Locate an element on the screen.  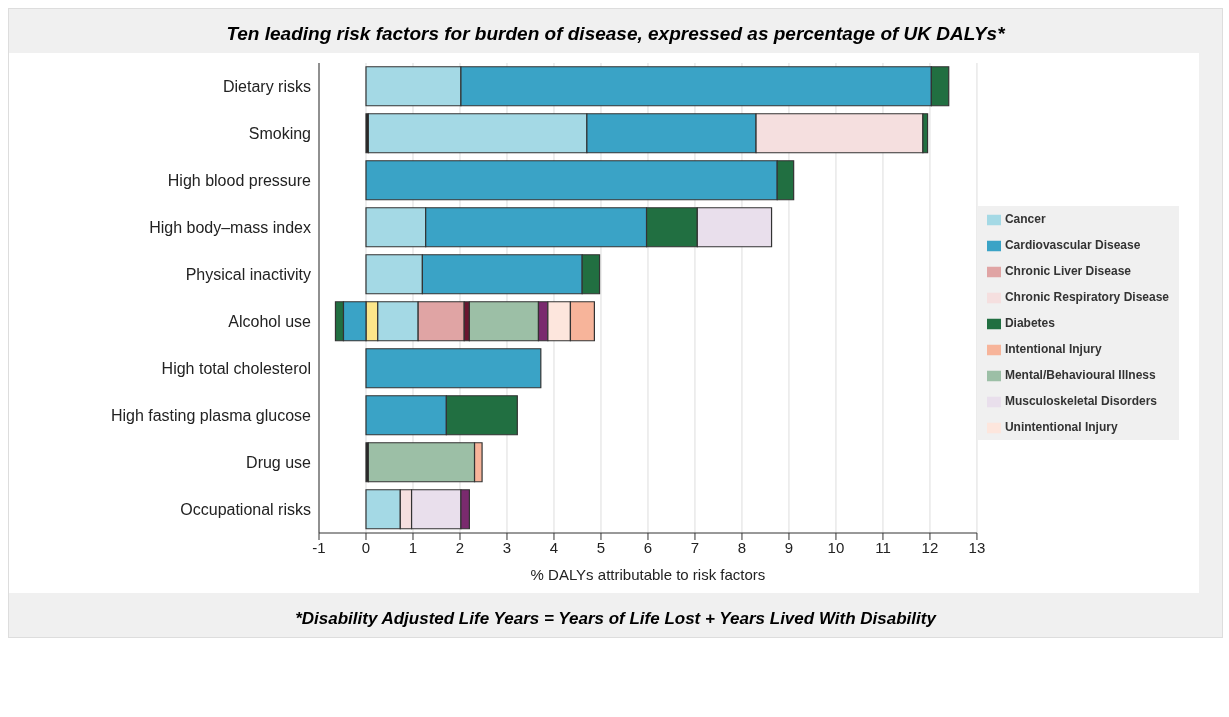
legend-label: Mental/Behavioural Illness is located at coordinates (1080, 375).